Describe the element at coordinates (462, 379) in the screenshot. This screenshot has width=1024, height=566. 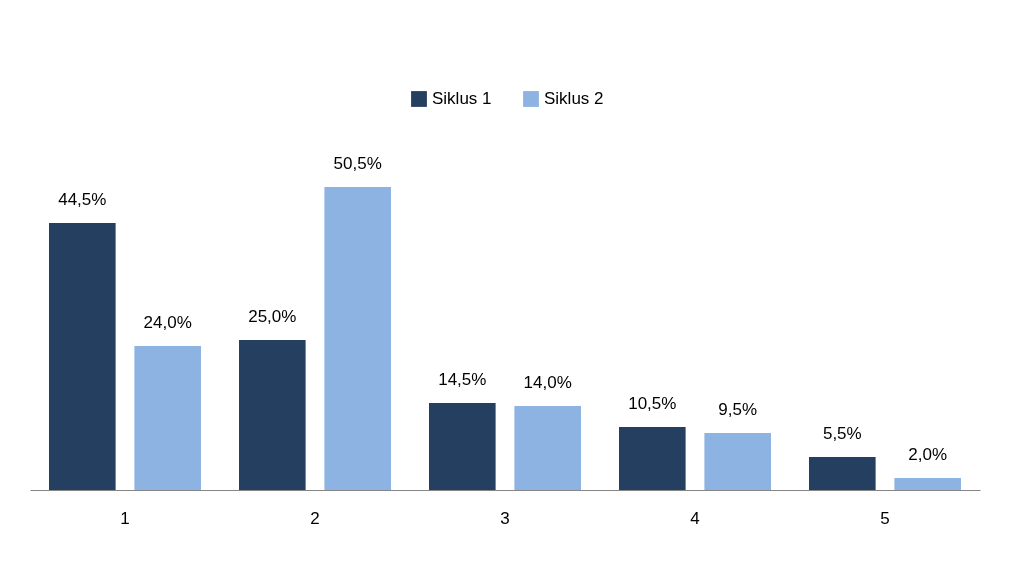
I see `data-label: 14,5%` at that location.